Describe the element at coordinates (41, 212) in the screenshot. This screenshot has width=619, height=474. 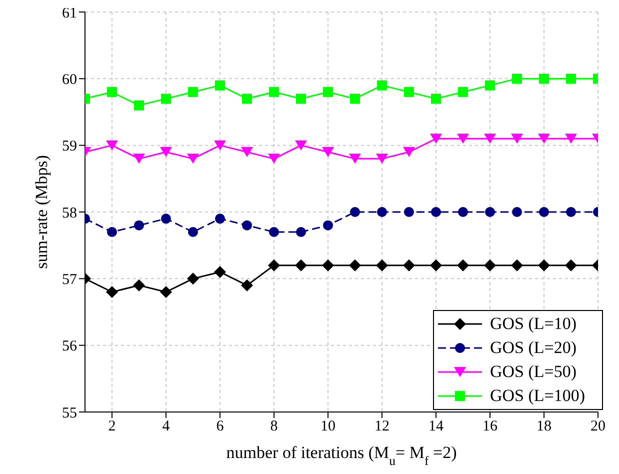
I see `y-axis-title: sum-rate (Mbps)` at that location.